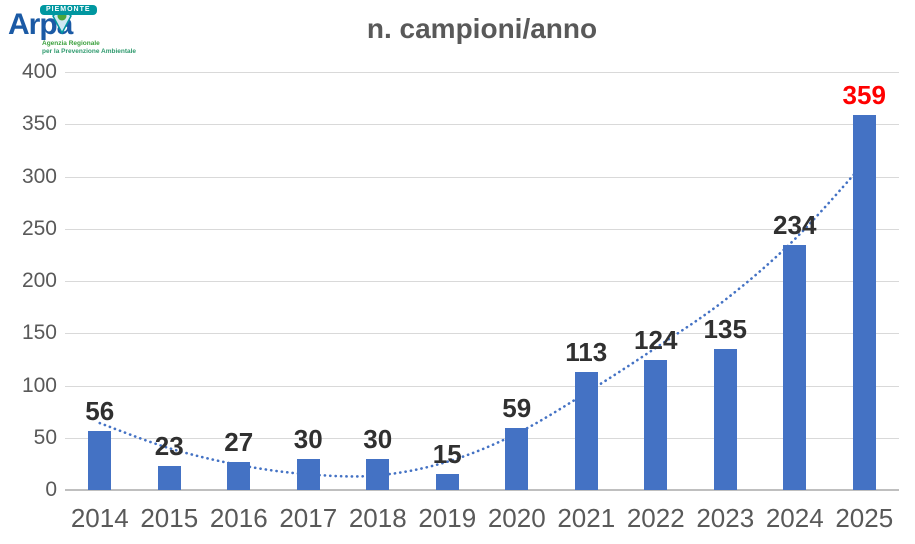  What do you see at coordinates (795, 225) in the screenshot?
I see `bar-value-label-2024: 234` at bounding box center [795, 225].